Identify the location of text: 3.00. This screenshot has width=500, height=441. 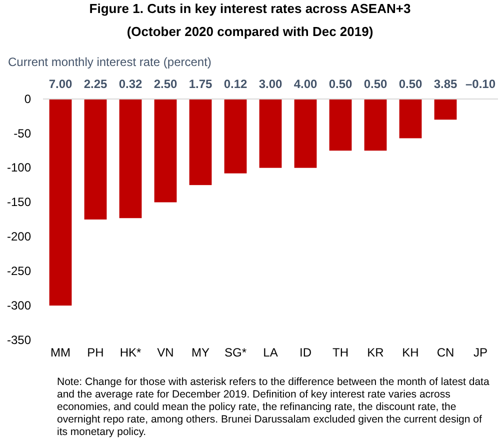
(270, 84).